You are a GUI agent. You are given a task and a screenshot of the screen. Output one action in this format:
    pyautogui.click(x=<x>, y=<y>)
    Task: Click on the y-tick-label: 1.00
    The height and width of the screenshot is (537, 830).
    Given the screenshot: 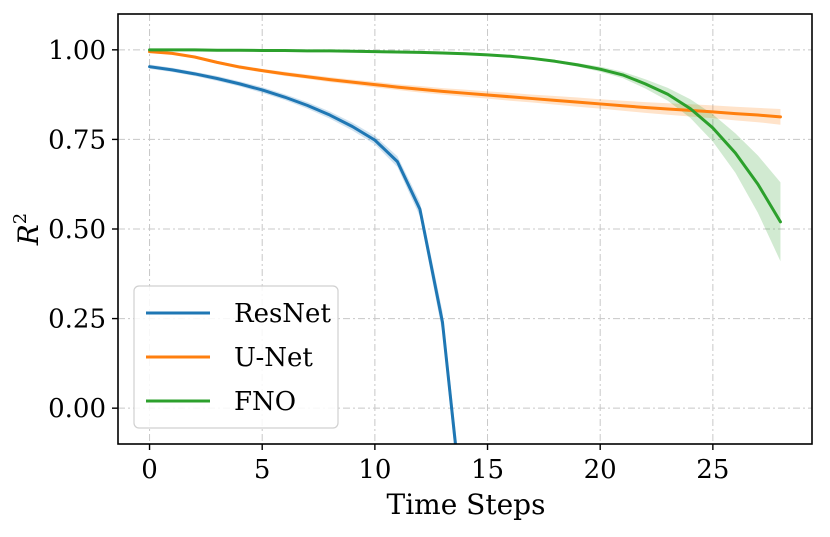 What is the action you would take?
    pyautogui.click(x=77, y=51)
    